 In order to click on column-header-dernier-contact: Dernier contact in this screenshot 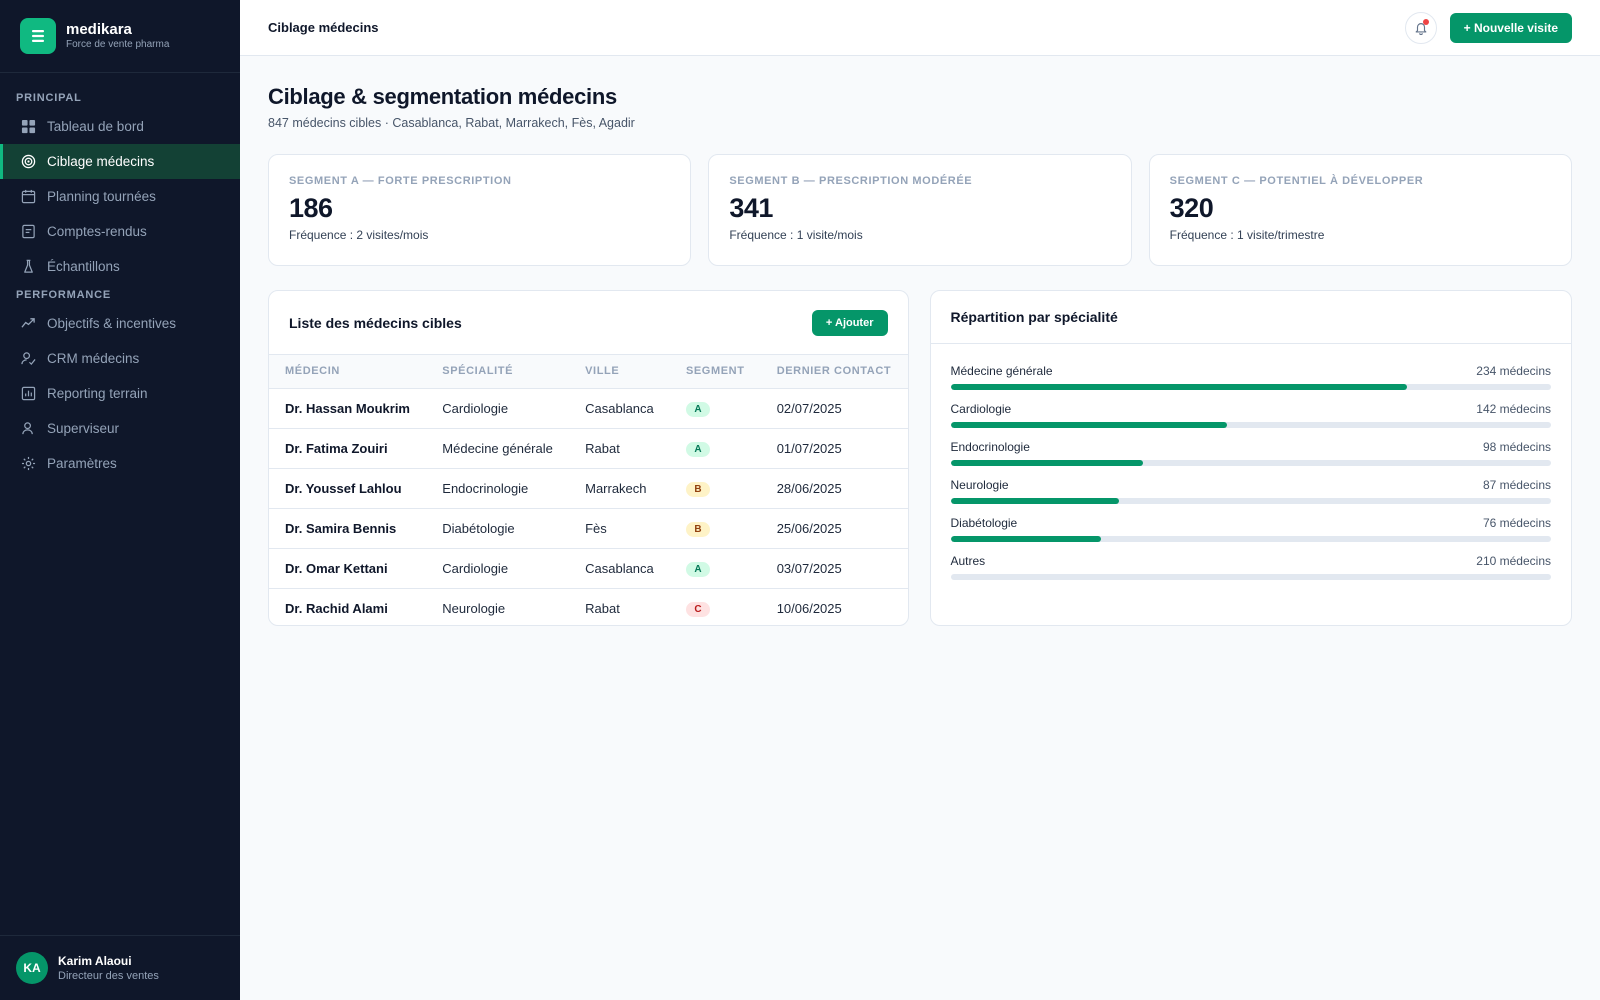, I will do `click(834, 372)`.